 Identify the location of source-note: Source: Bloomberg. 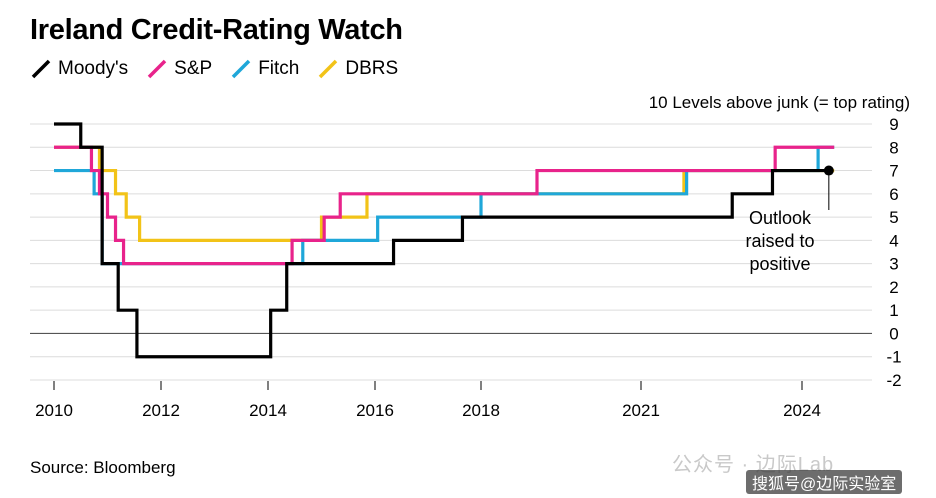
(103, 467).